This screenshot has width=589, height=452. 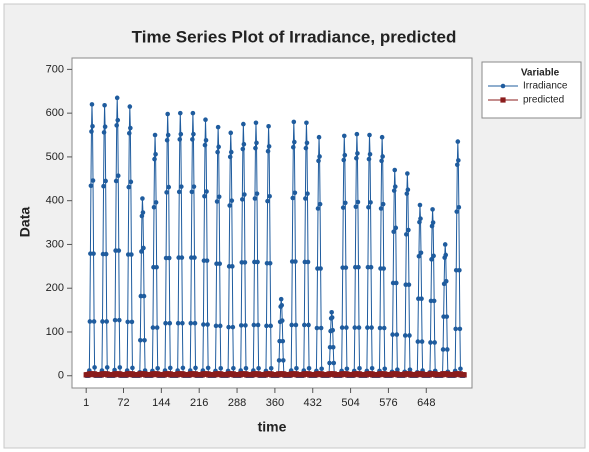 What do you see at coordinates (426, 403) in the screenshot?
I see `x-tick-label: 648` at bounding box center [426, 403].